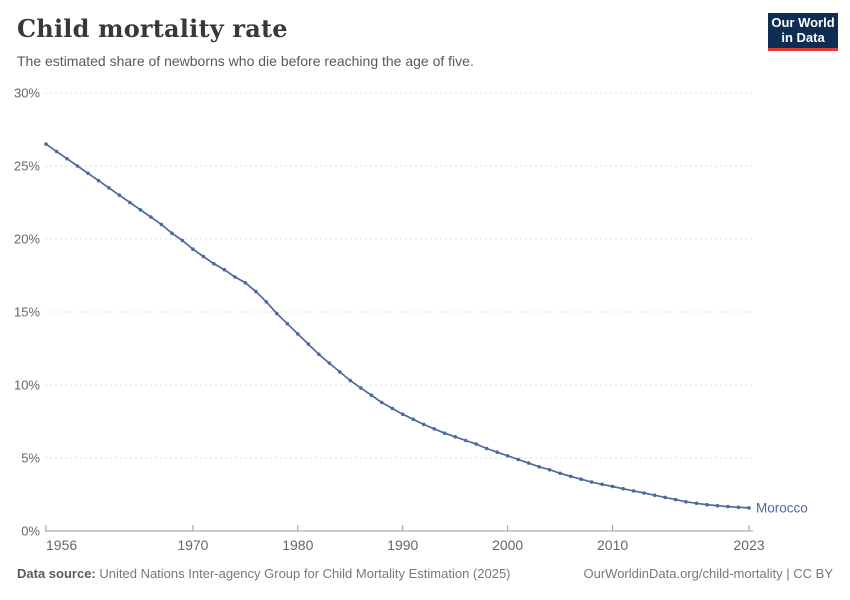 Image resolution: width=850 pixels, height=600 pixels. What do you see at coordinates (782, 507) in the screenshot?
I see `series-label-morocco: Morocco` at bounding box center [782, 507].